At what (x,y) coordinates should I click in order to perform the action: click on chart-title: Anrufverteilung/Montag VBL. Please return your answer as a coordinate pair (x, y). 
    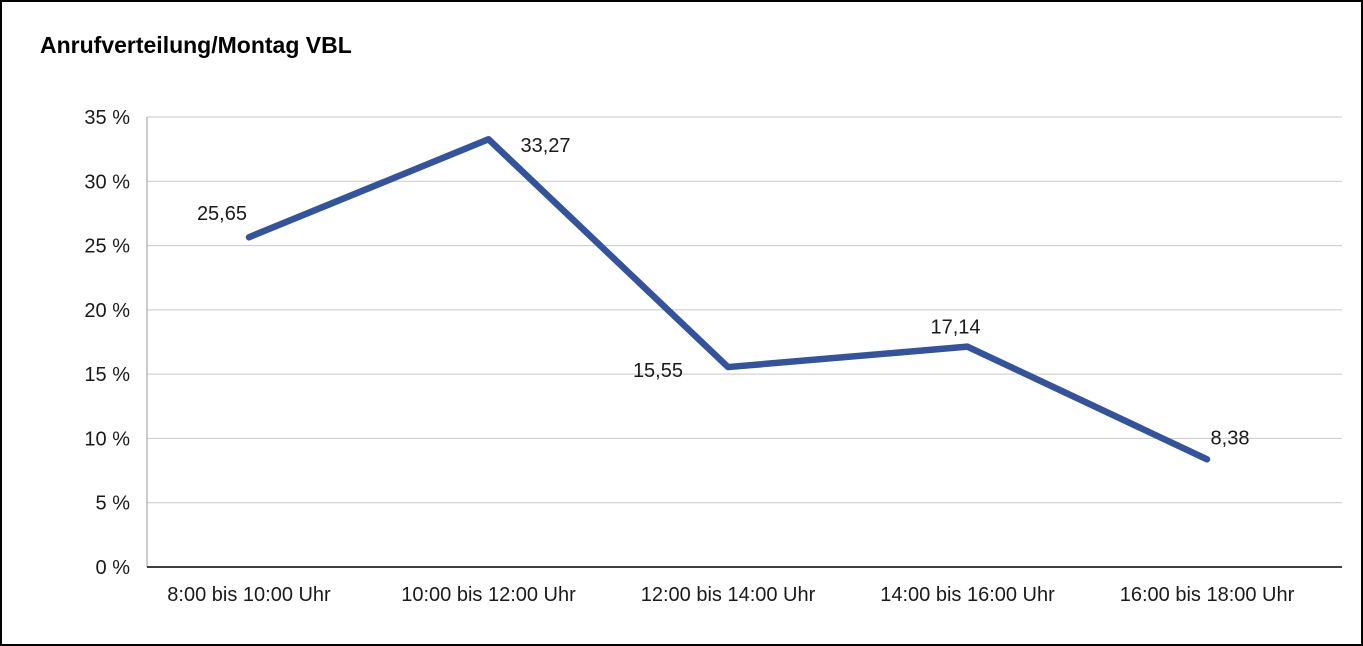
    Looking at the image, I should click on (196, 45).